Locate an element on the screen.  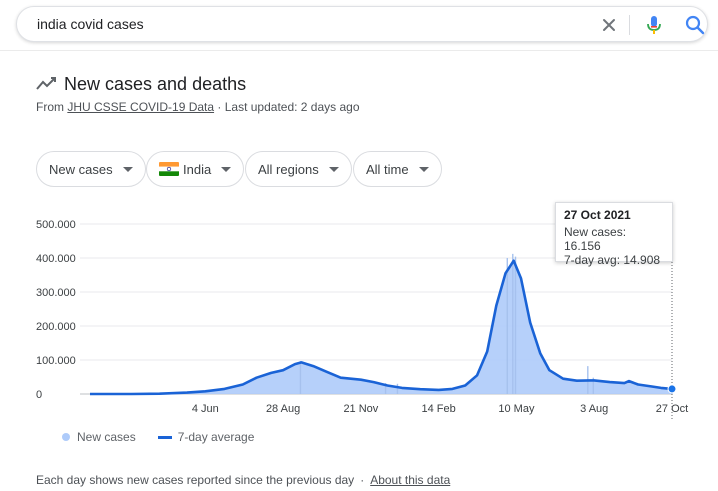
x-tick-label: 3 Aug is located at coordinates (594, 409).